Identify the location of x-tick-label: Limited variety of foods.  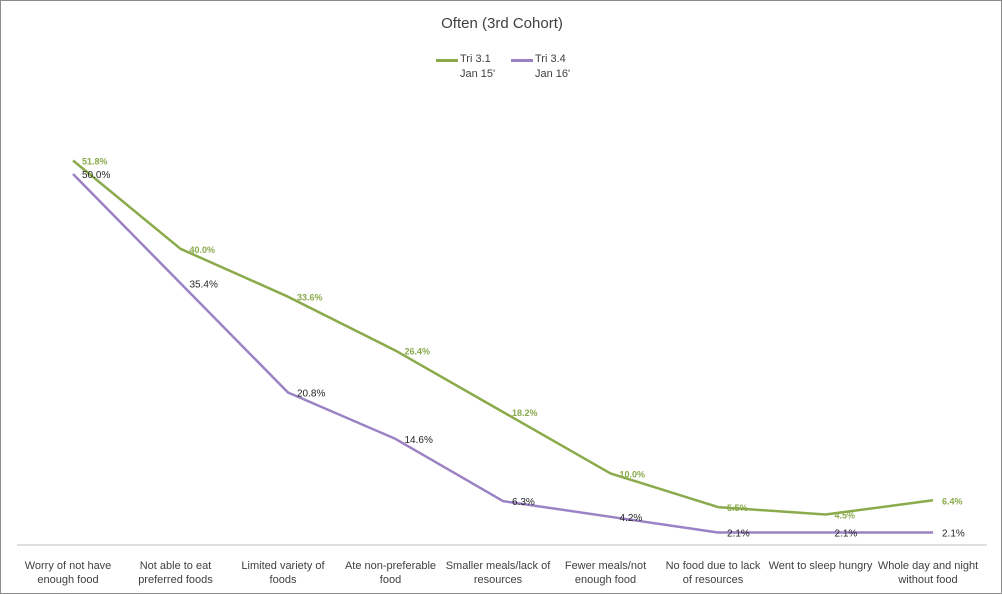
(283, 573).